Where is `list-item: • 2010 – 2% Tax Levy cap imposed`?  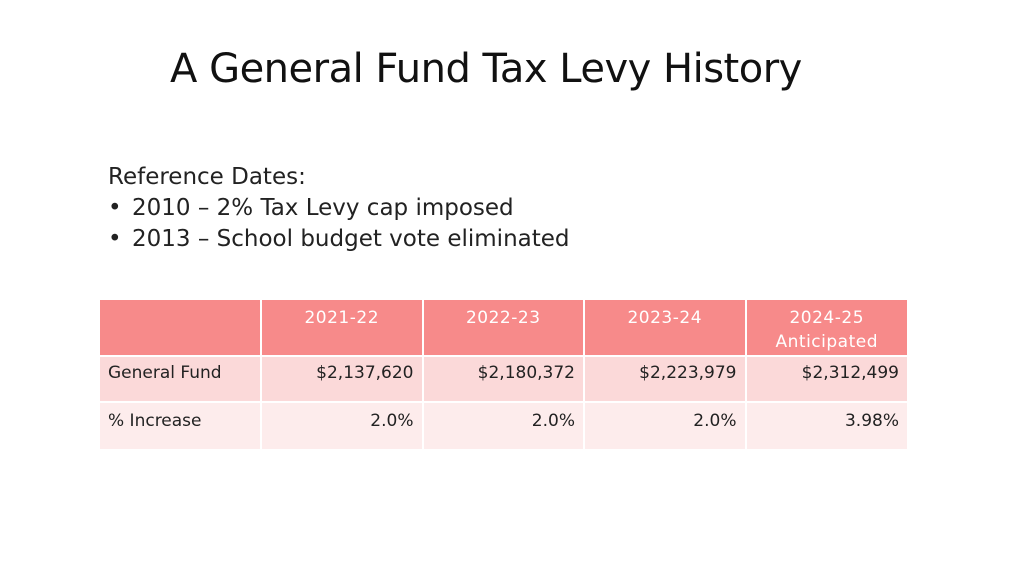
list-item: • 2010 – 2% Tax Levy cap imposed is located at coordinates (339, 208).